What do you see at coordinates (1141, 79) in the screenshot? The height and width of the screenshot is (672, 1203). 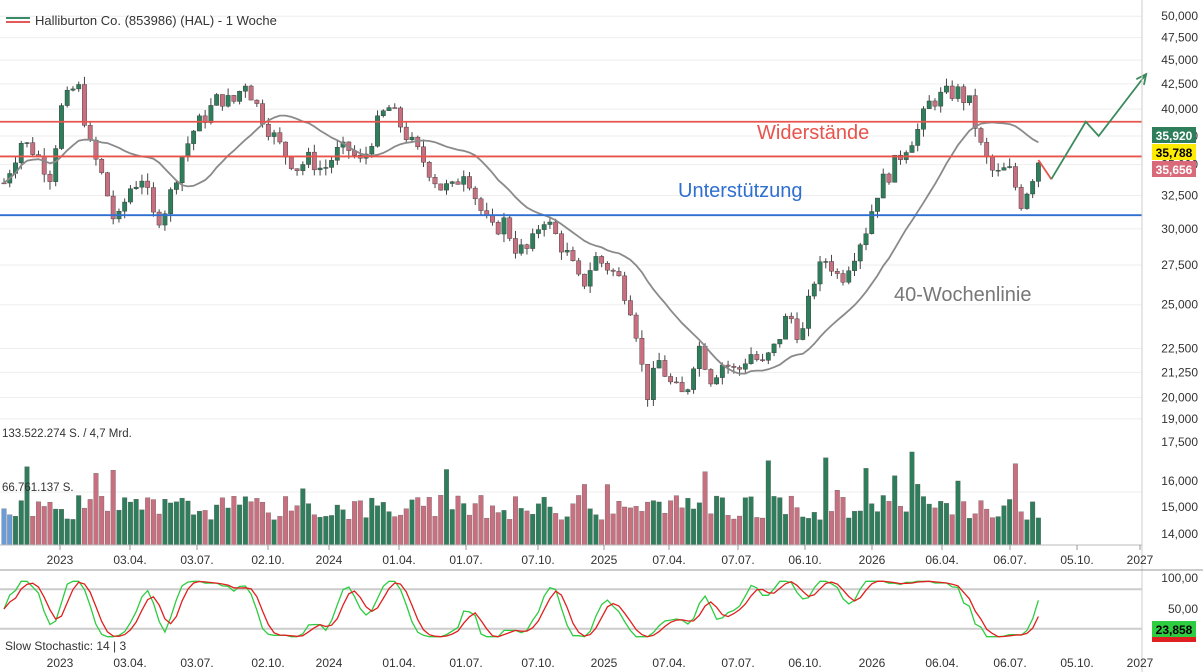 I see `projection-arrowhead` at bounding box center [1141, 79].